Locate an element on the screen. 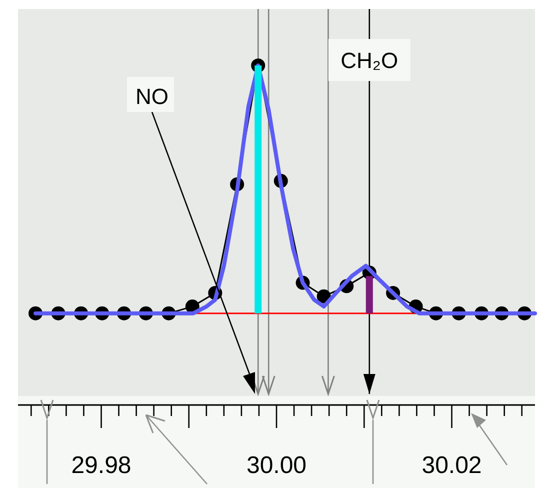 The height and width of the screenshot is (491, 539). x-tick-label: 30.02 is located at coordinates (452, 466).